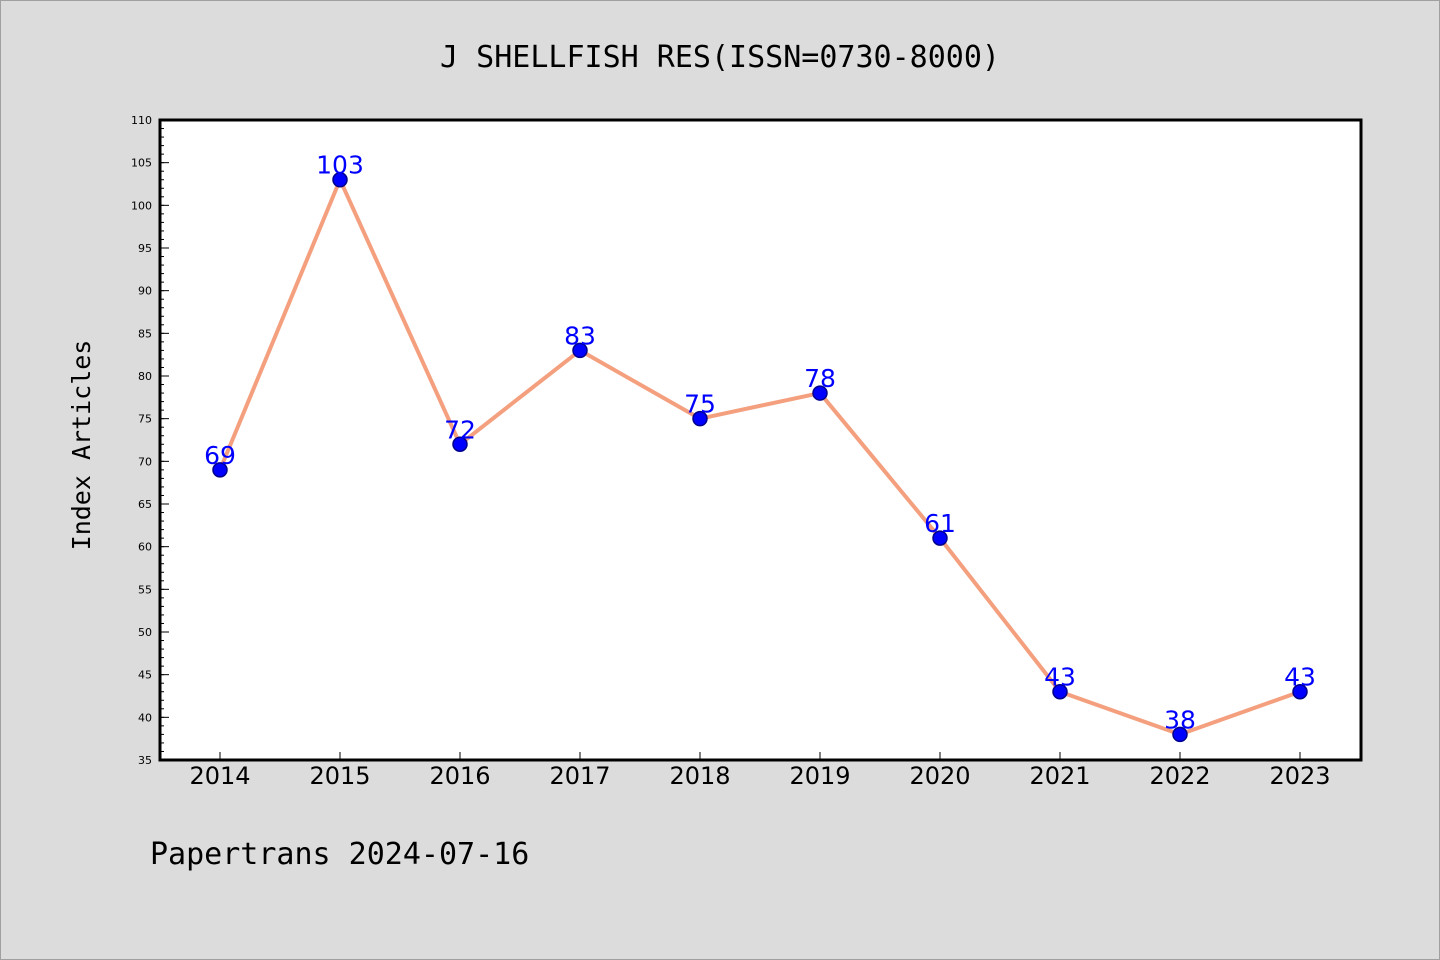  What do you see at coordinates (145, 461) in the screenshot?
I see `y-tick-label: 70` at bounding box center [145, 461].